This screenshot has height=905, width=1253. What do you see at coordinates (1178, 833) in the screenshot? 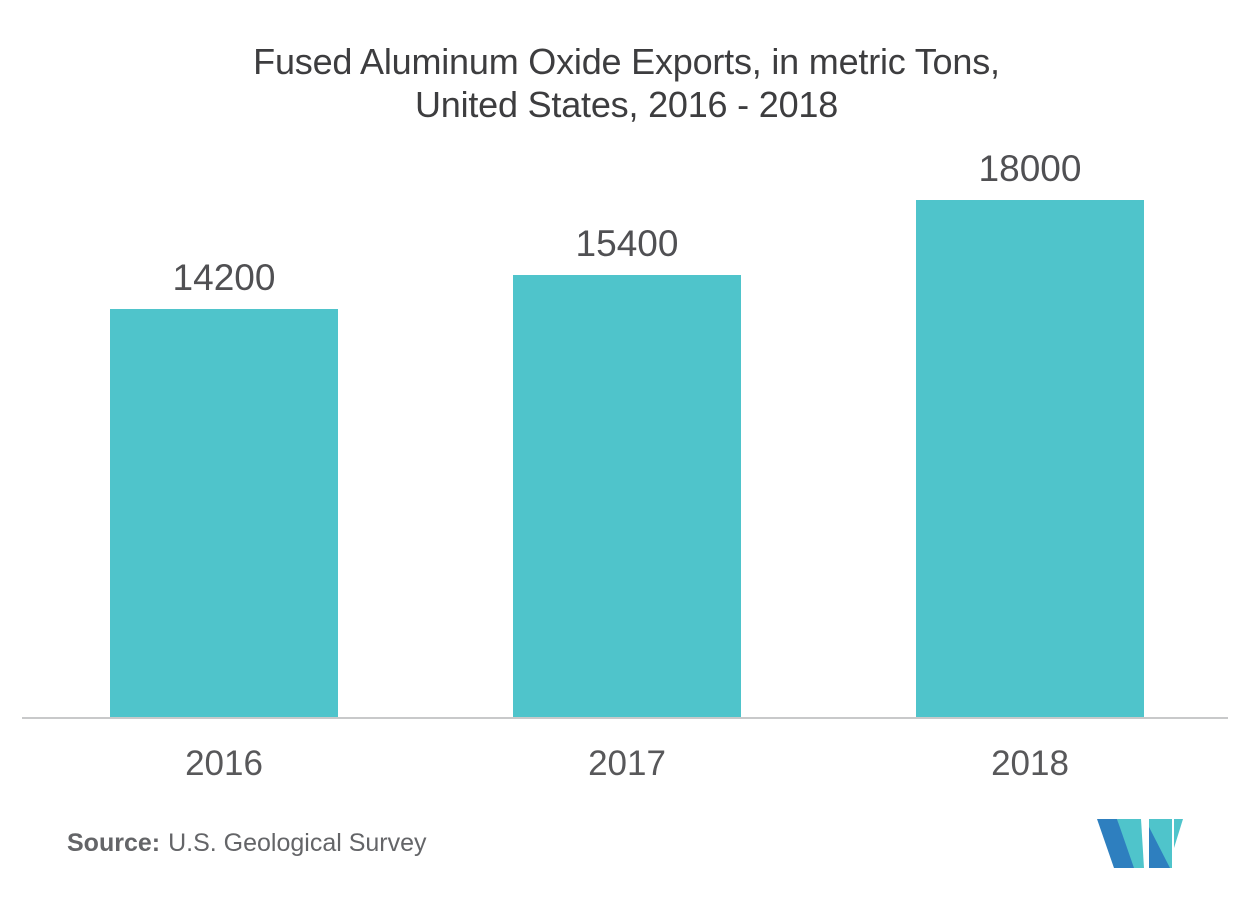
I see `logo-right-teal-sliver` at bounding box center [1178, 833].